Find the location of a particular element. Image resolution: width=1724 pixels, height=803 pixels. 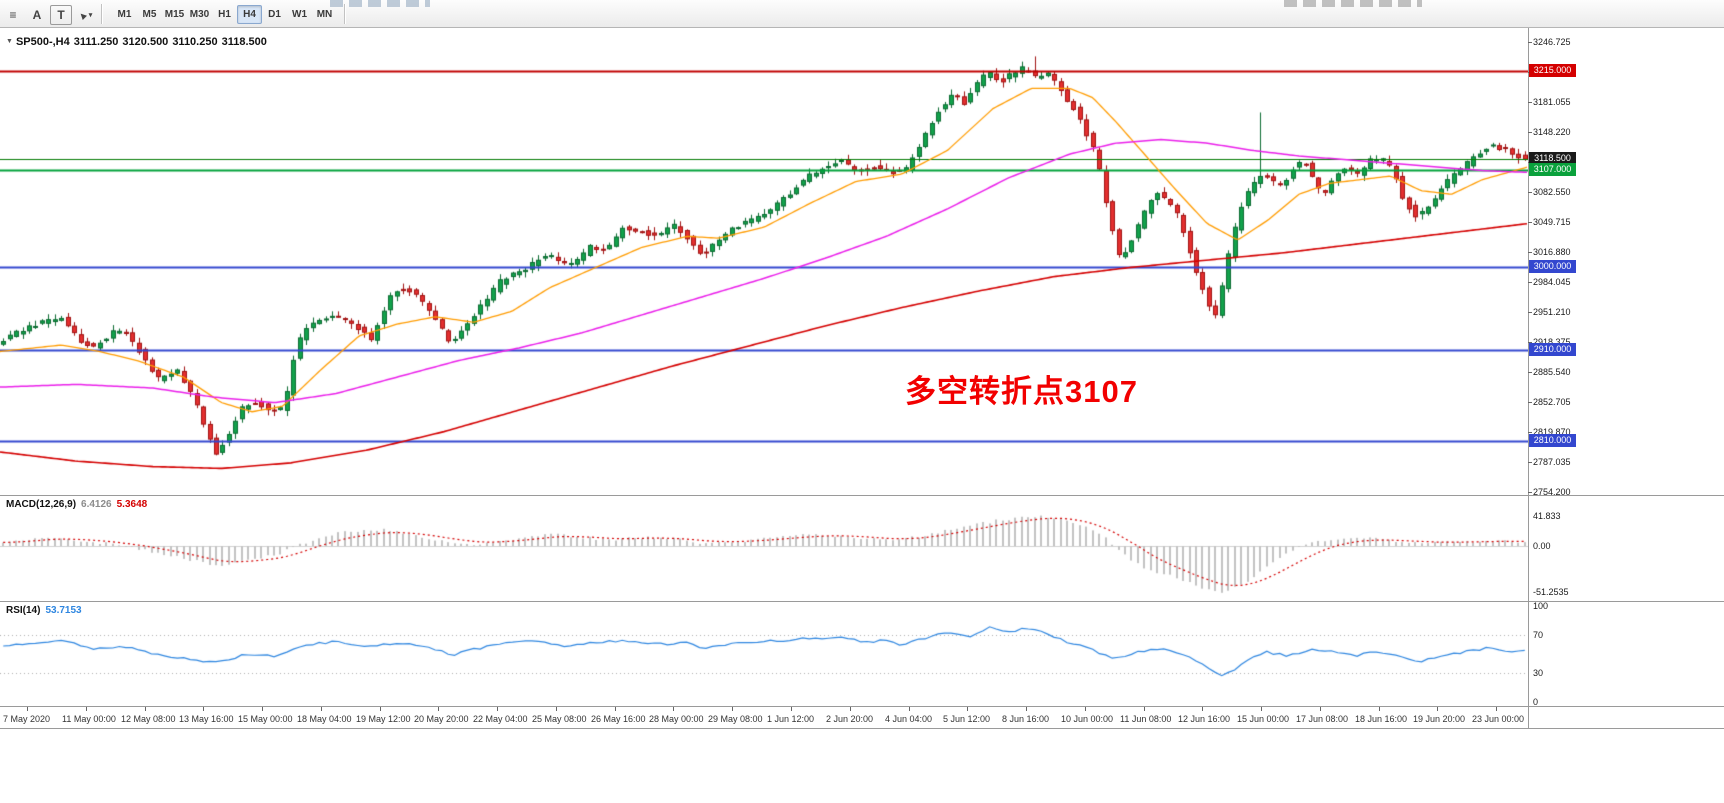

price-tick-label: 2885.540 is located at coordinates (1552, 372).